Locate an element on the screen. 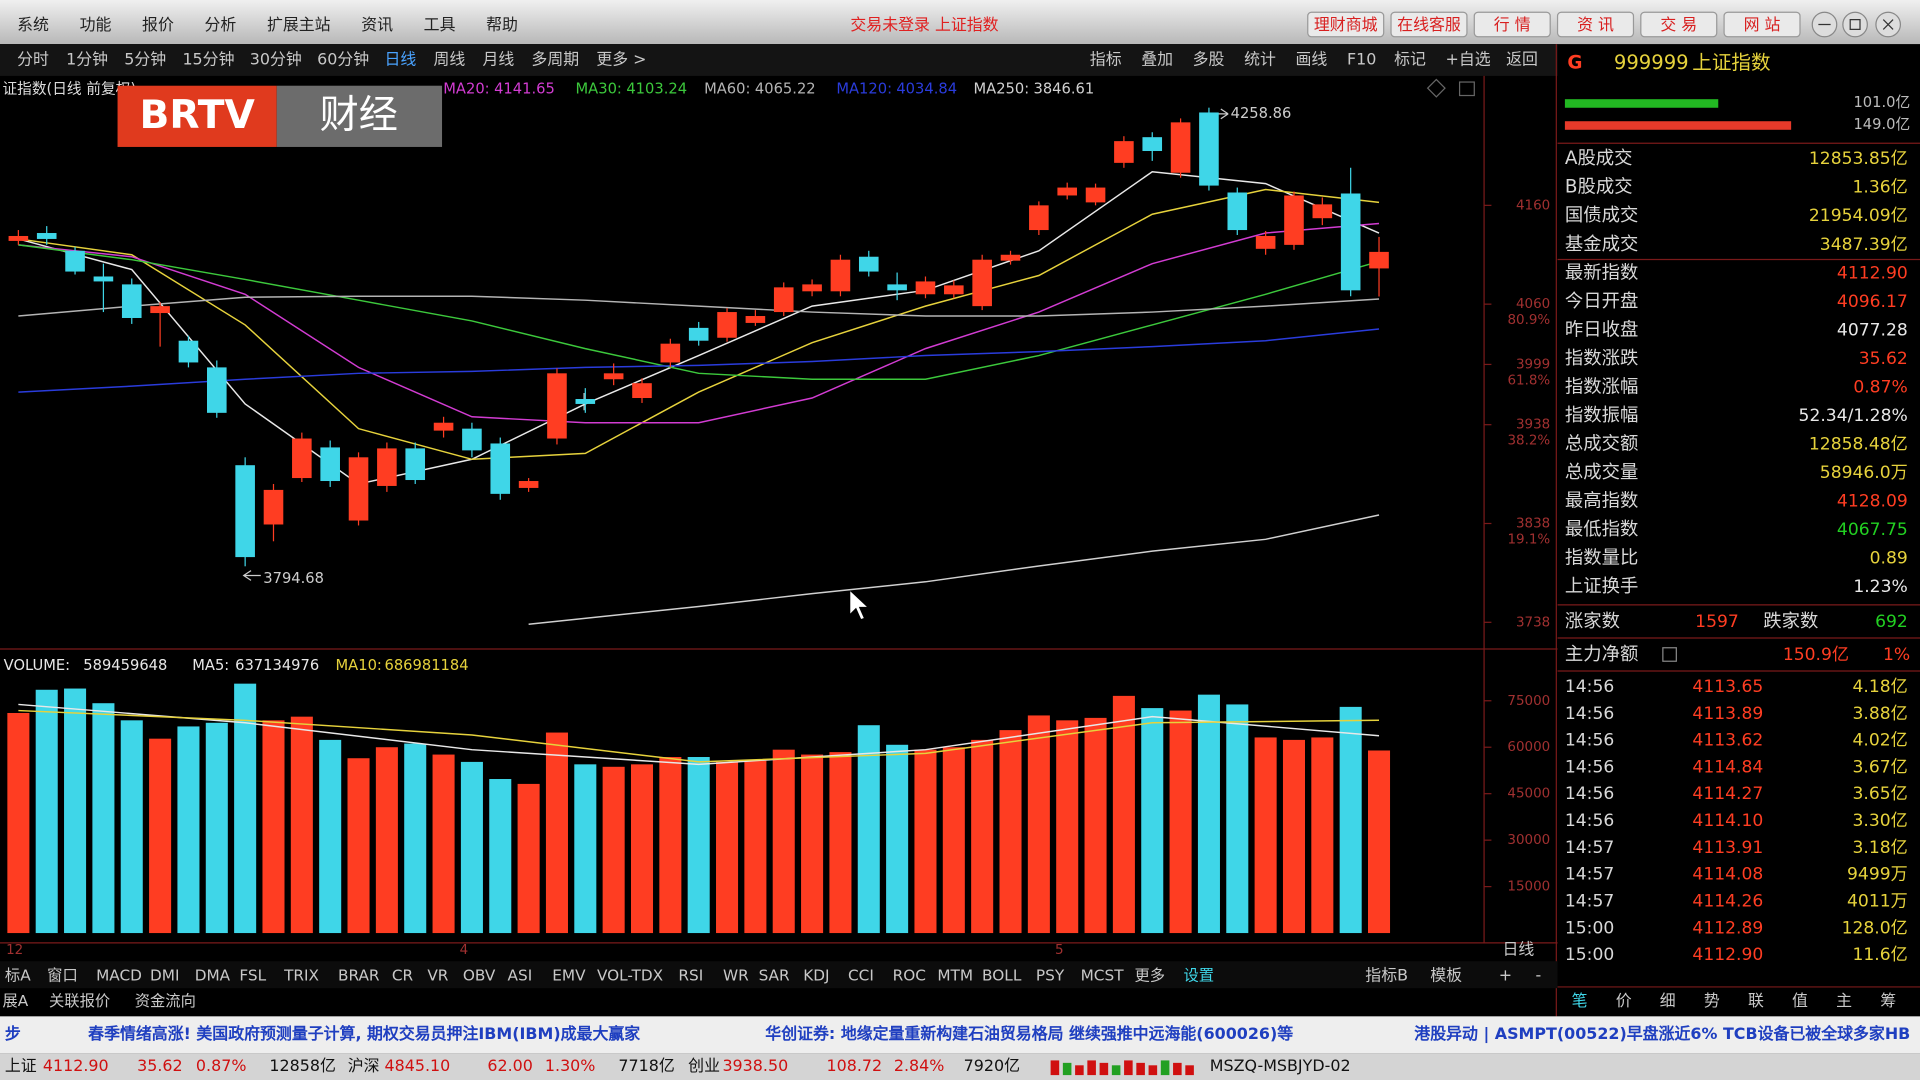  indicator-tab: VOL-TDX is located at coordinates (630, 975).